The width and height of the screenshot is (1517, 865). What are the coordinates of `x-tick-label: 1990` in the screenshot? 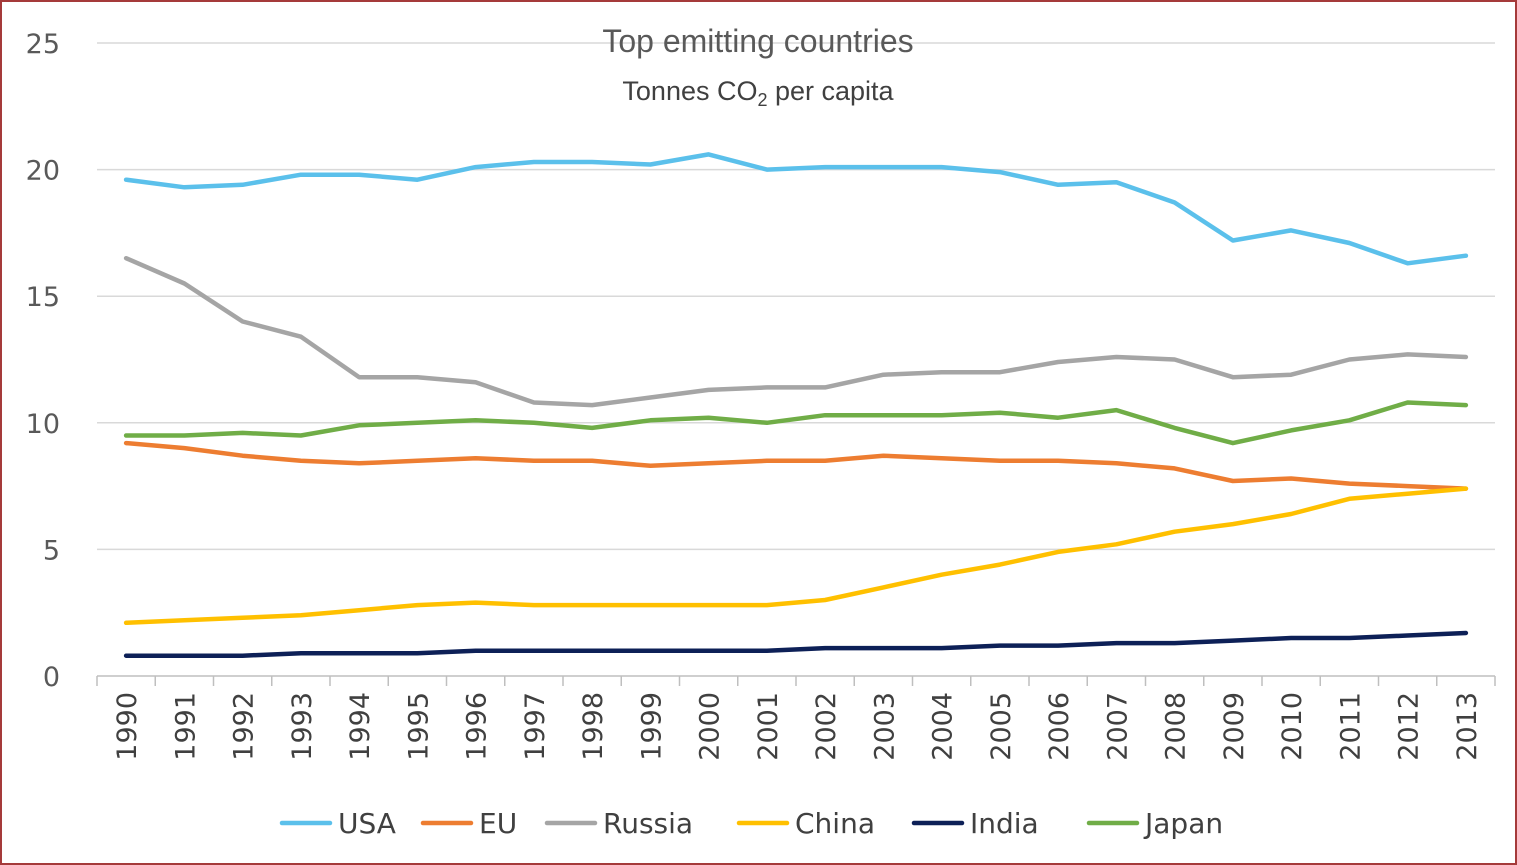 It's located at (127, 726).